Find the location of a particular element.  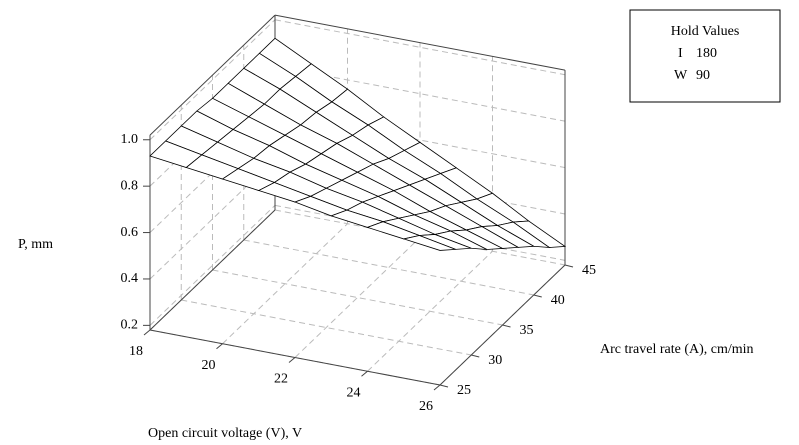

y-tick-label: 25 is located at coordinates (464, 390).